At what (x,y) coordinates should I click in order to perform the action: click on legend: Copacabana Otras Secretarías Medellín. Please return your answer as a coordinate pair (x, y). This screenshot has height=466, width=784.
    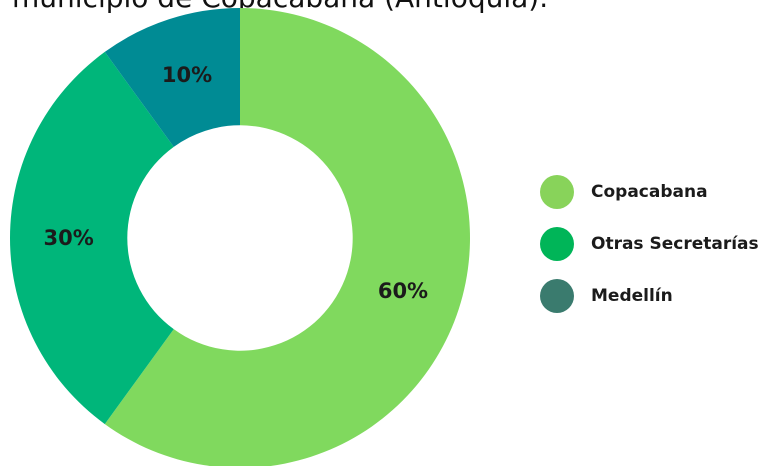
    Looking at the image, I should click on (649, 244).